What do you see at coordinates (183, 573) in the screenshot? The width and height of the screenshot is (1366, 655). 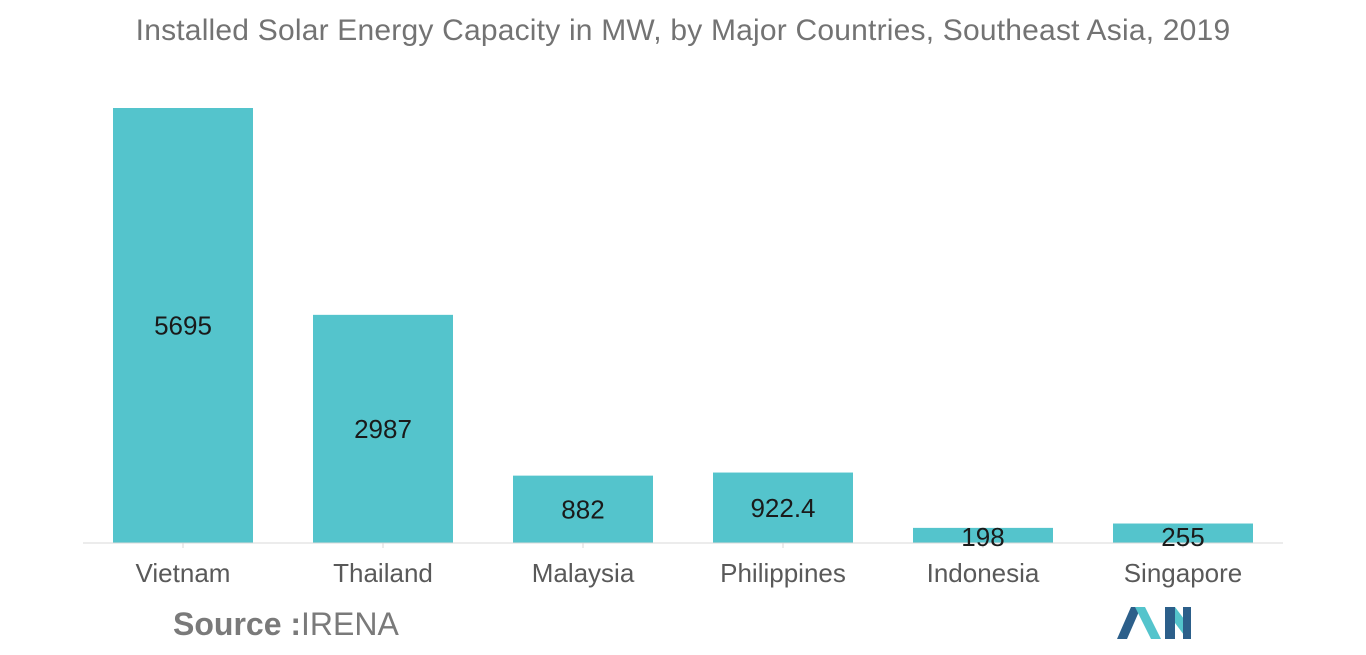 I see `category-label-vietnam: Vietnam` at bounding box center [183, 573].